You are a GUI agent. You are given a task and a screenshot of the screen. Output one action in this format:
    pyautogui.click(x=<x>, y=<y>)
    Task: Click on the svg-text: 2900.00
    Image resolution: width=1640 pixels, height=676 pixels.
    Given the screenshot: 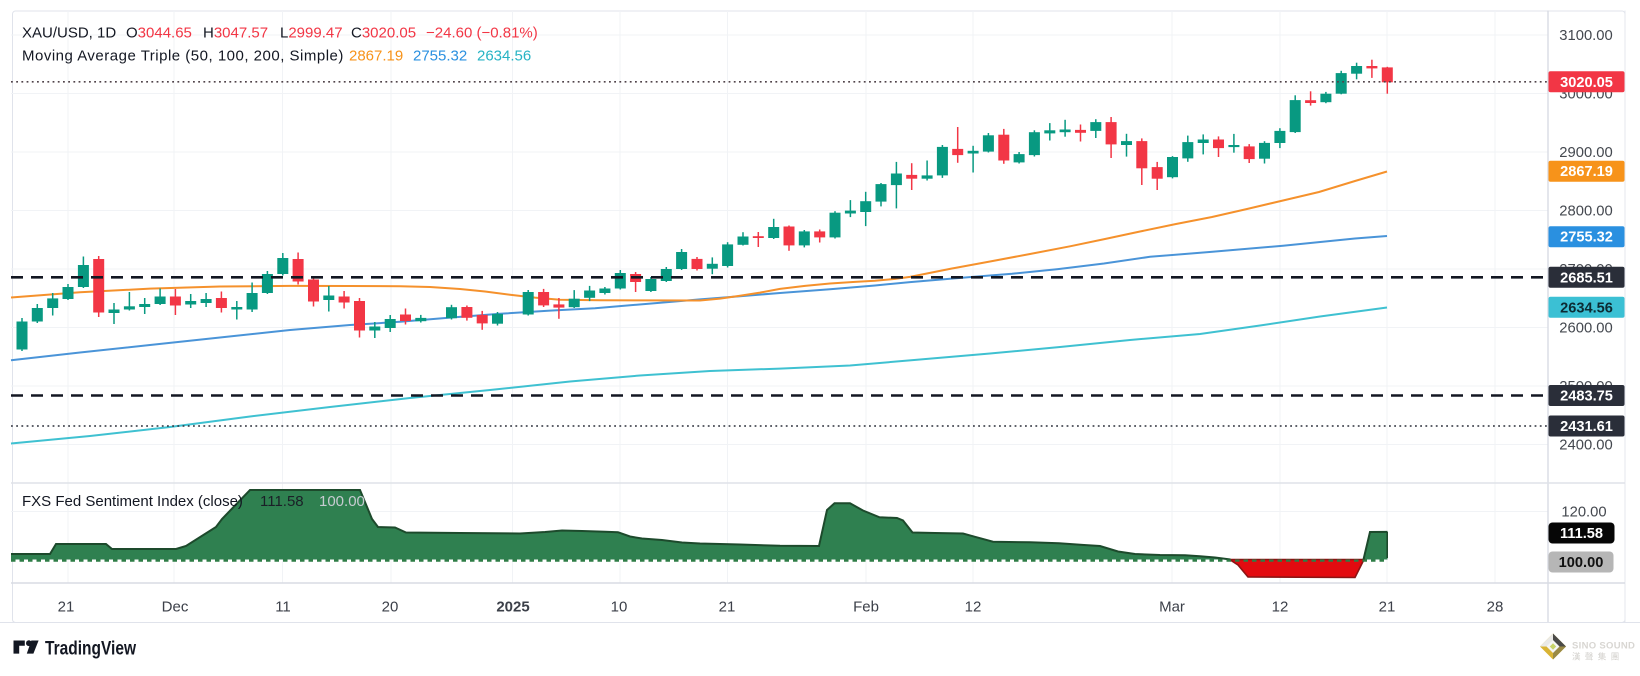 What is the action you would take?
    pyautogui.click(x=1586, y=153)
    